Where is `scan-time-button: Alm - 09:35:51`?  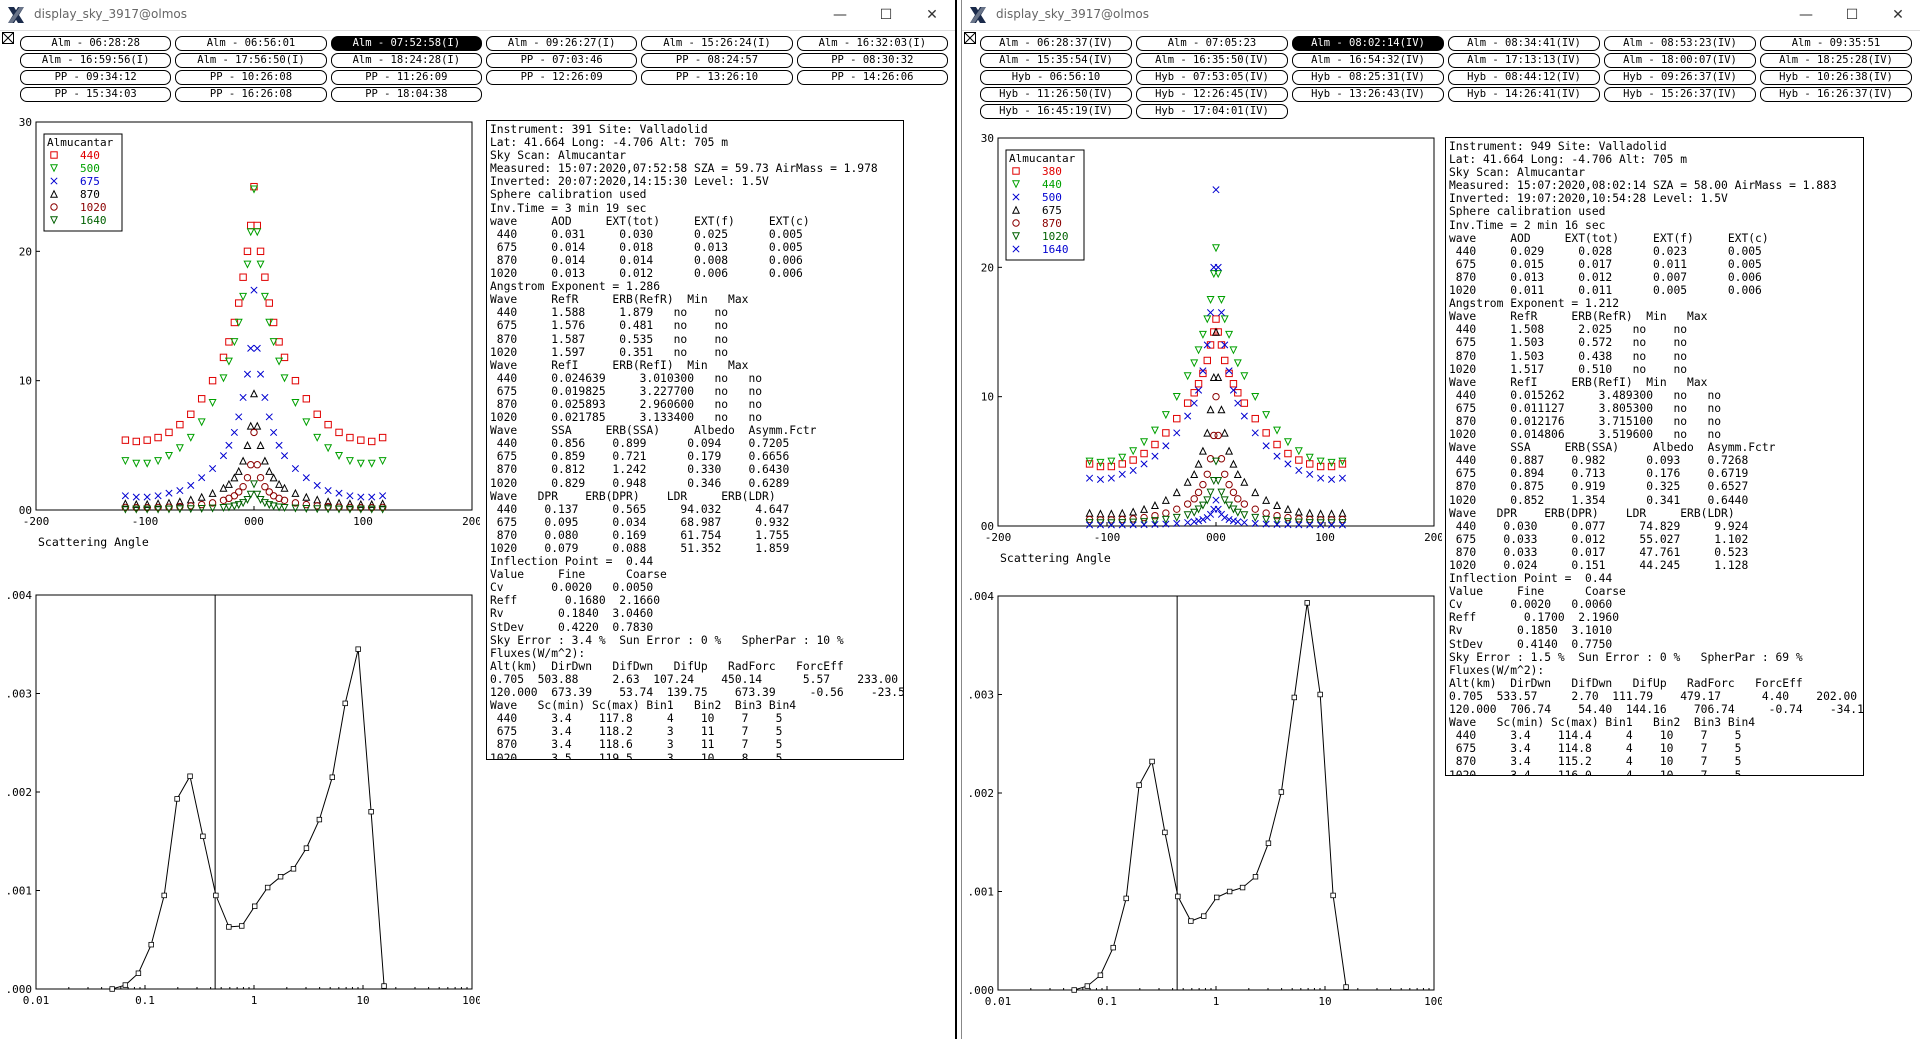
scan-time-button: Alm - 09:35:51 is located at coordinates (1836, 43).